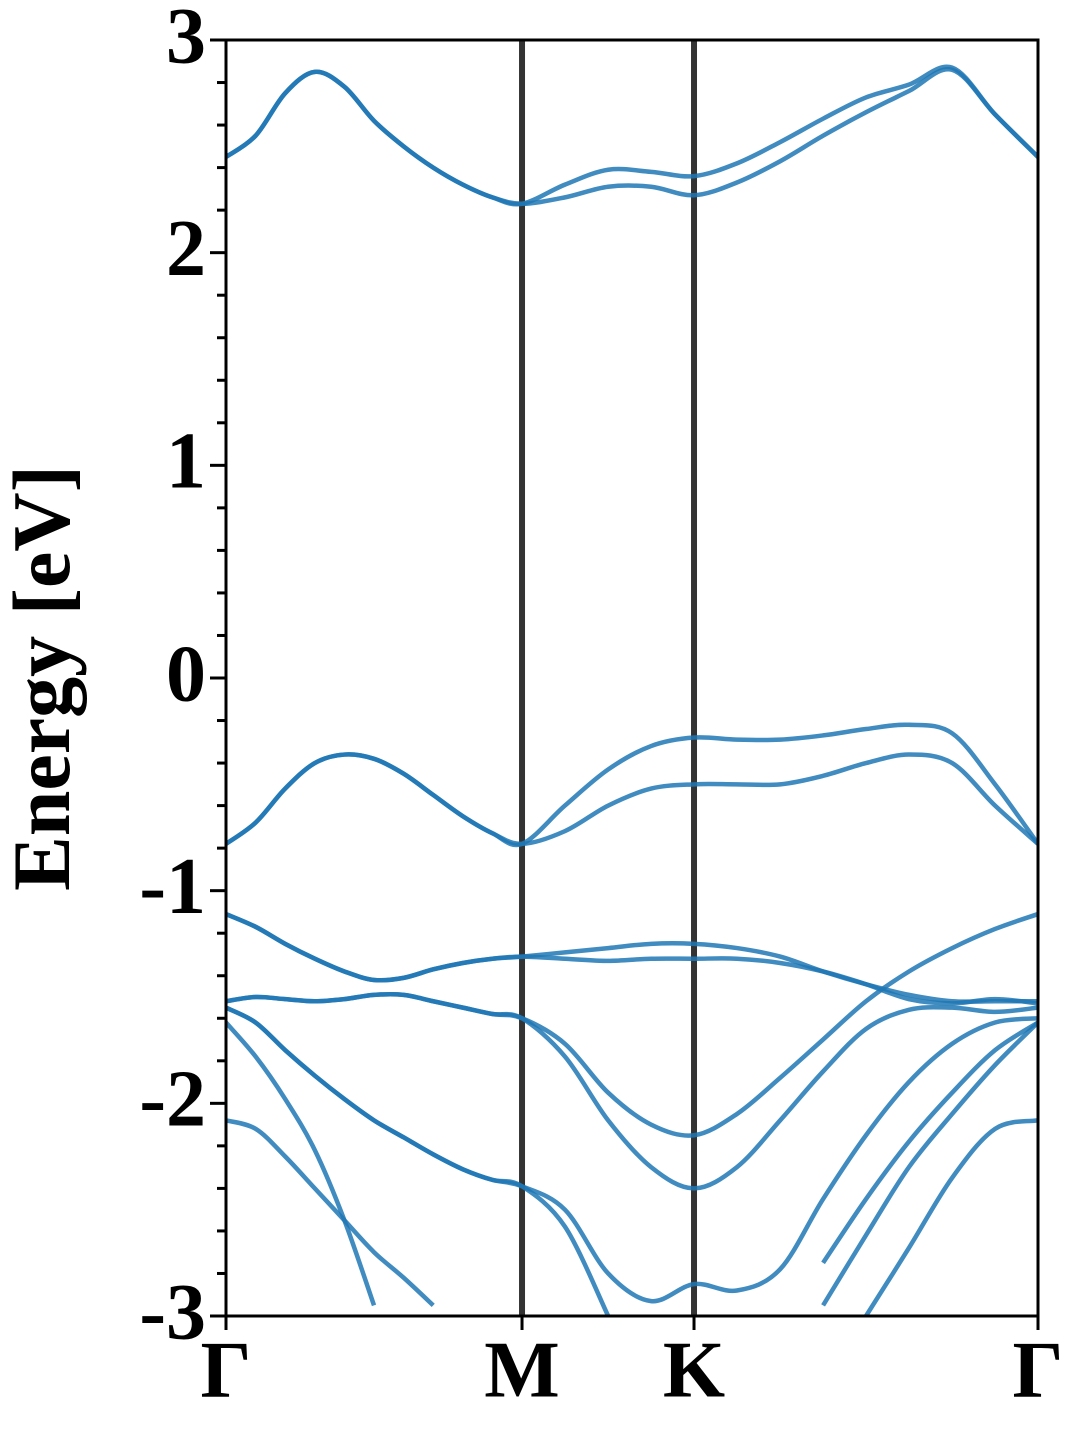  Describe the element at coordinates (186, 40) in the screenshot. I see `y-tick-label: 3` at that location.